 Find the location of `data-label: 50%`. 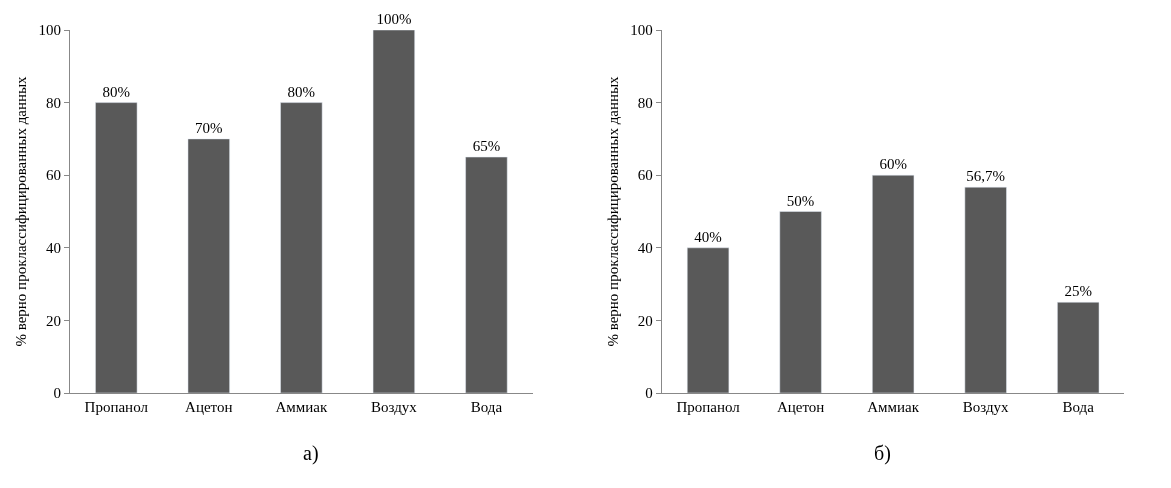

data-label: 50% is located at coordinates (800, 200).